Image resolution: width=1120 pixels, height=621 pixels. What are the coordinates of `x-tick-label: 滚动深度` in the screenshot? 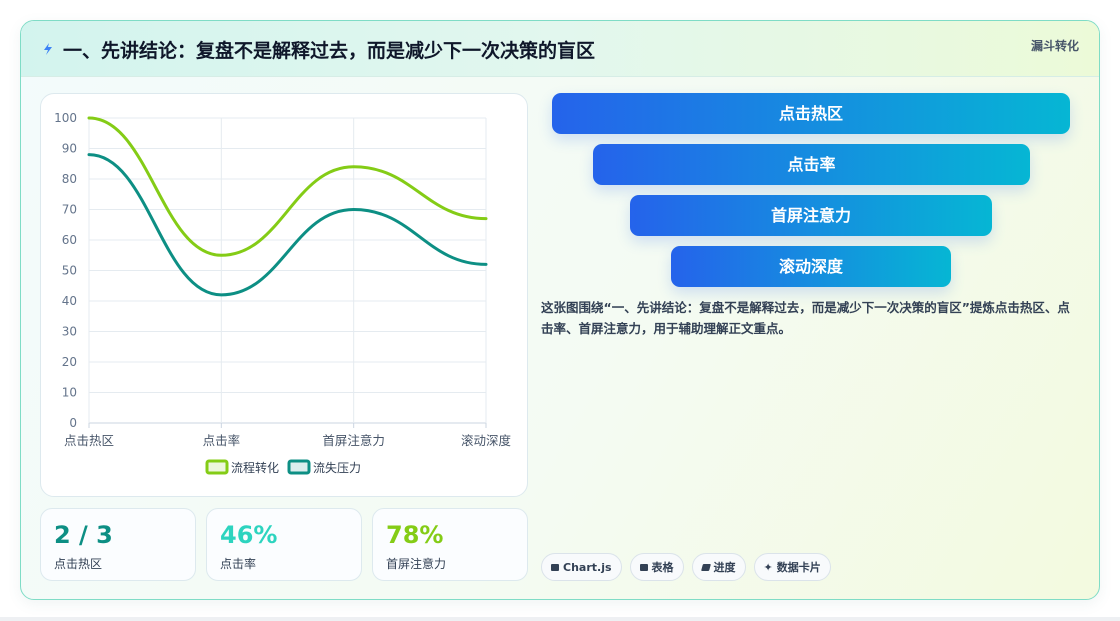 It's located at (486, 440).